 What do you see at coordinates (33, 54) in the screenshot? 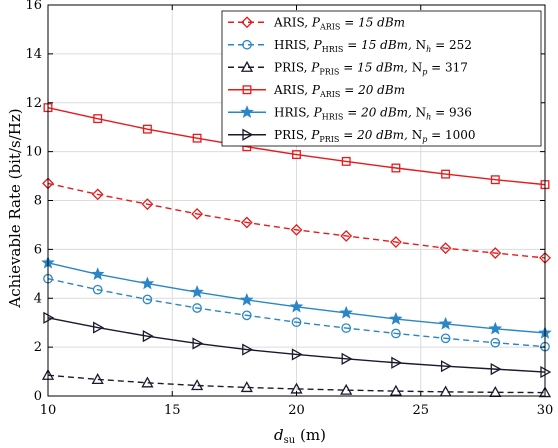
I see `y-tick-label: 14` at bounding box center [33, 54].